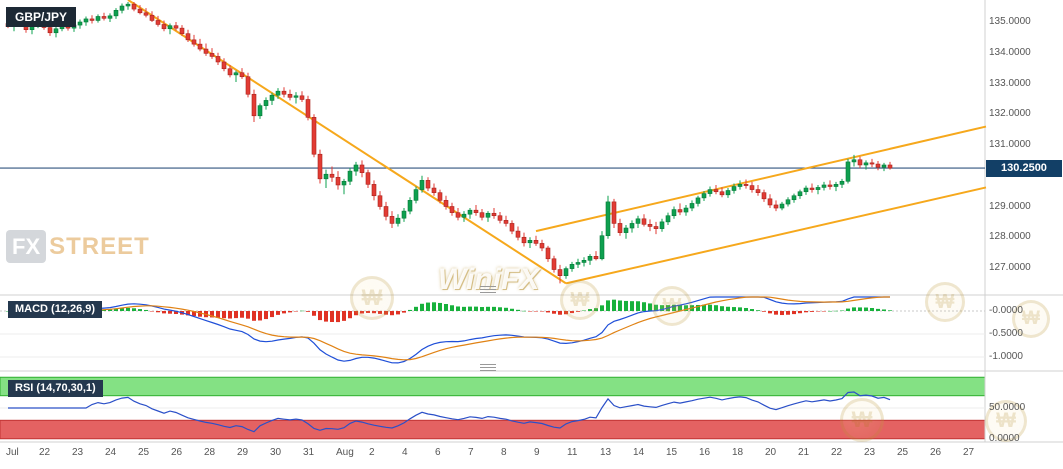  Describe the element at coordinates (243, 452) in the screenshot. I see `time-tick-label: 29` at that location.